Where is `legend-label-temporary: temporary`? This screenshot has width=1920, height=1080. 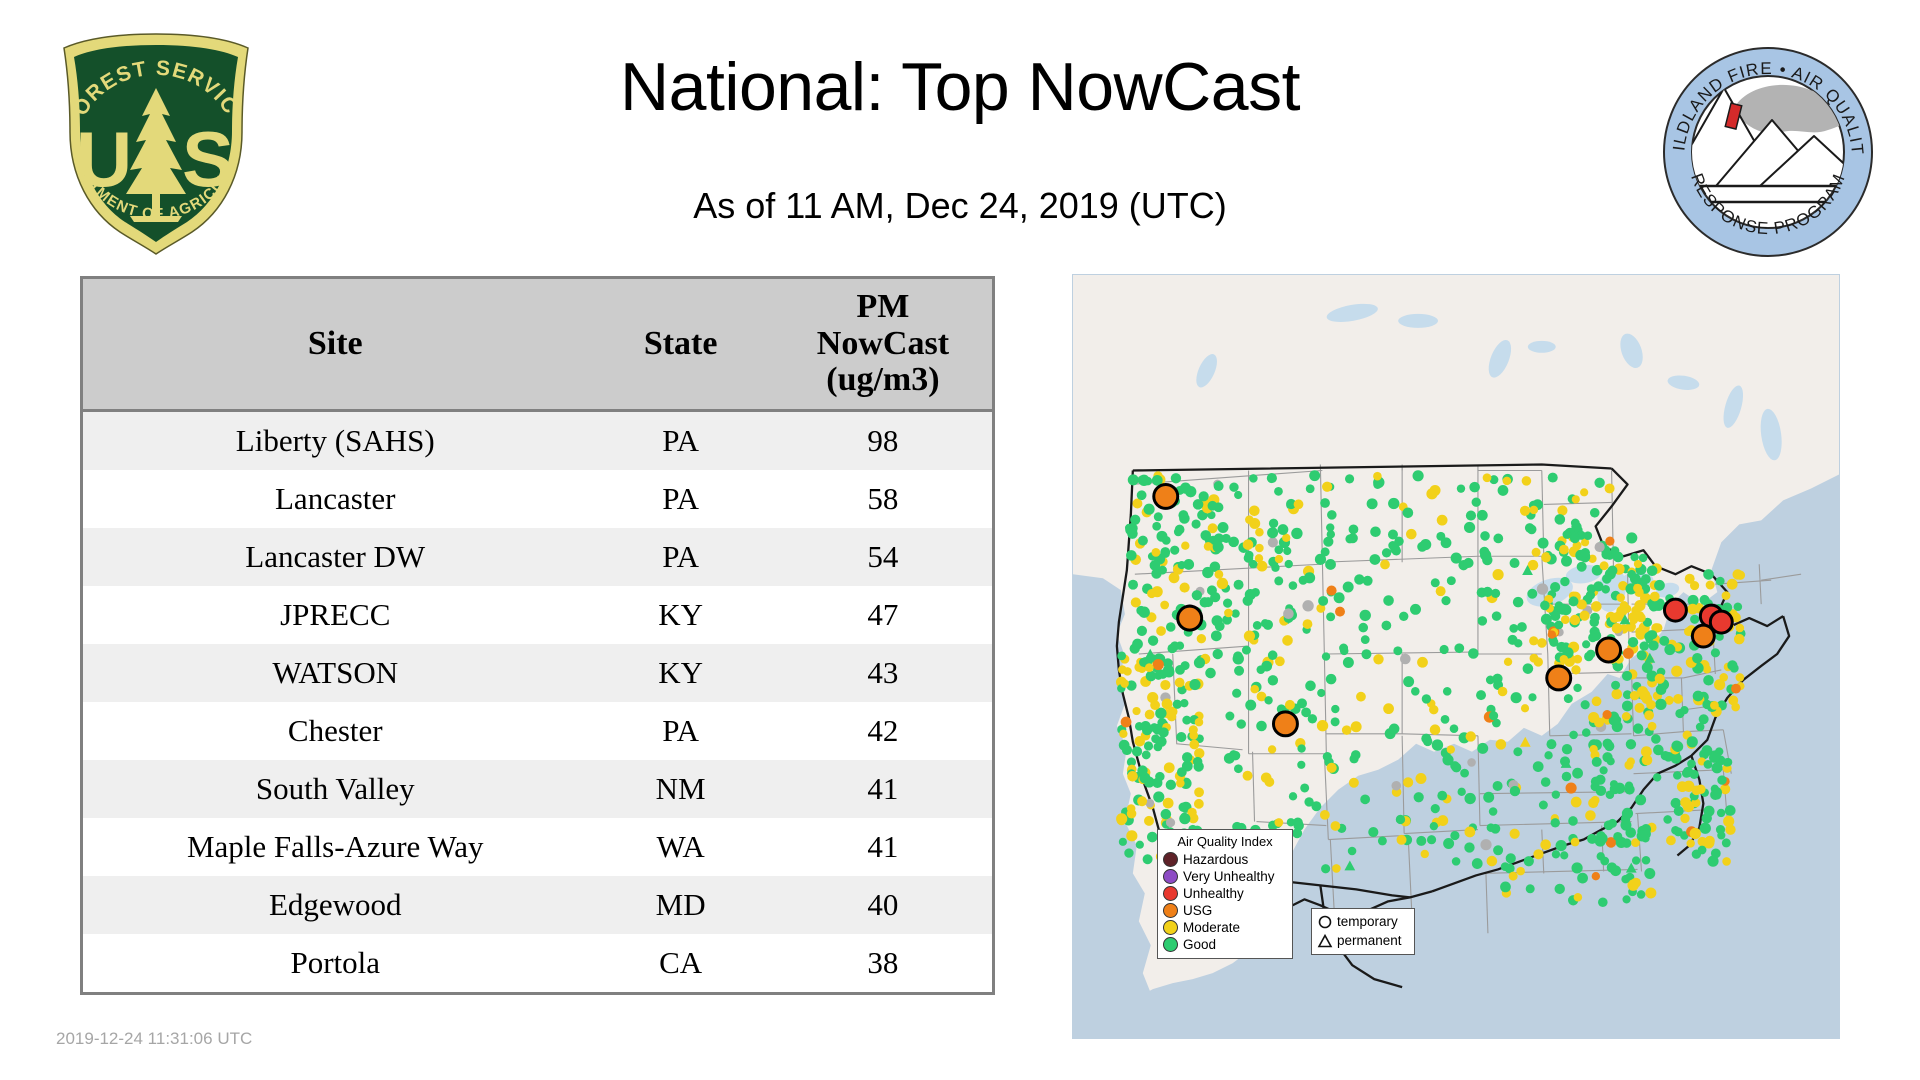
legend-label-temporary: temporary is located at coordinates (1367, 921).